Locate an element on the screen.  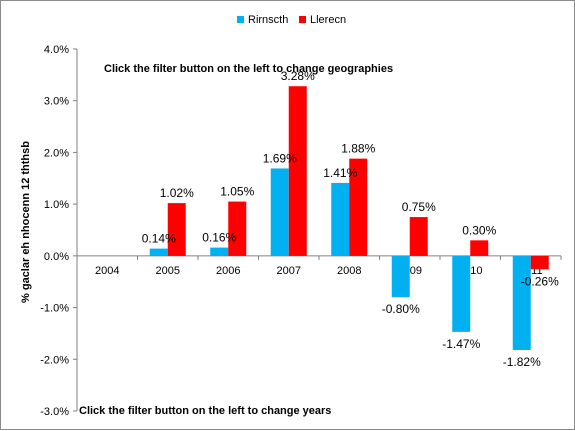
bar-rirnscth-2008 is located at coordinates (340, 219).